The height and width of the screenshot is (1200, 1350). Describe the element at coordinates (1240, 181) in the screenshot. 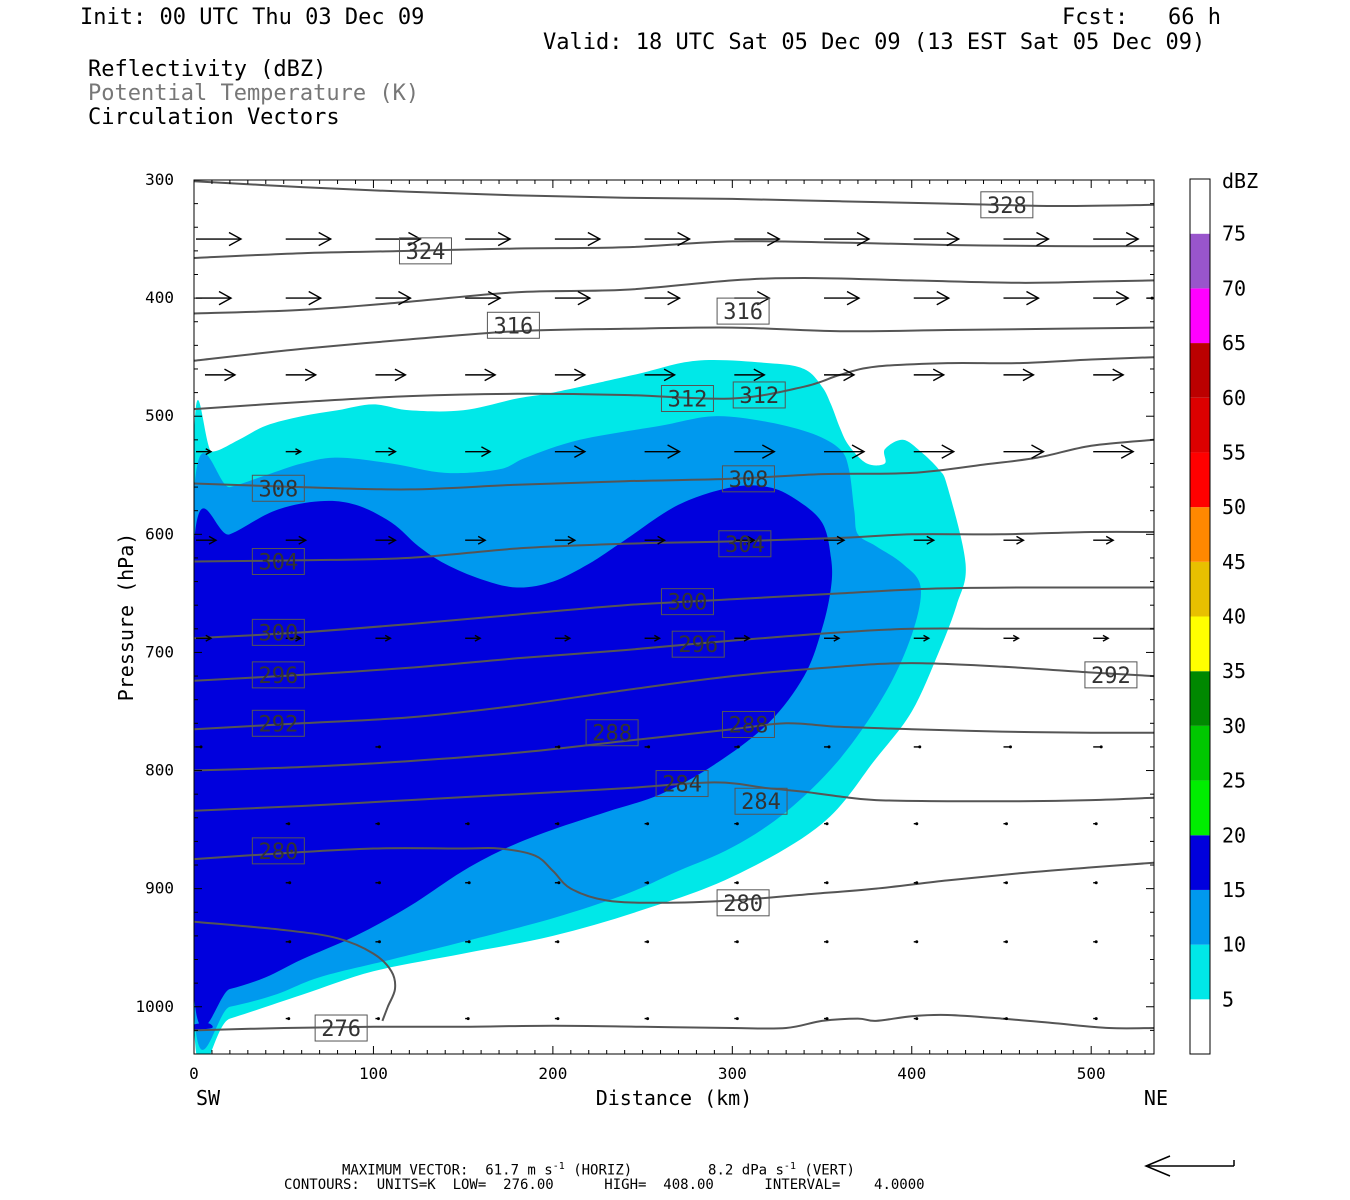

I see `colorbar-unit-label: dBZ` at that location.